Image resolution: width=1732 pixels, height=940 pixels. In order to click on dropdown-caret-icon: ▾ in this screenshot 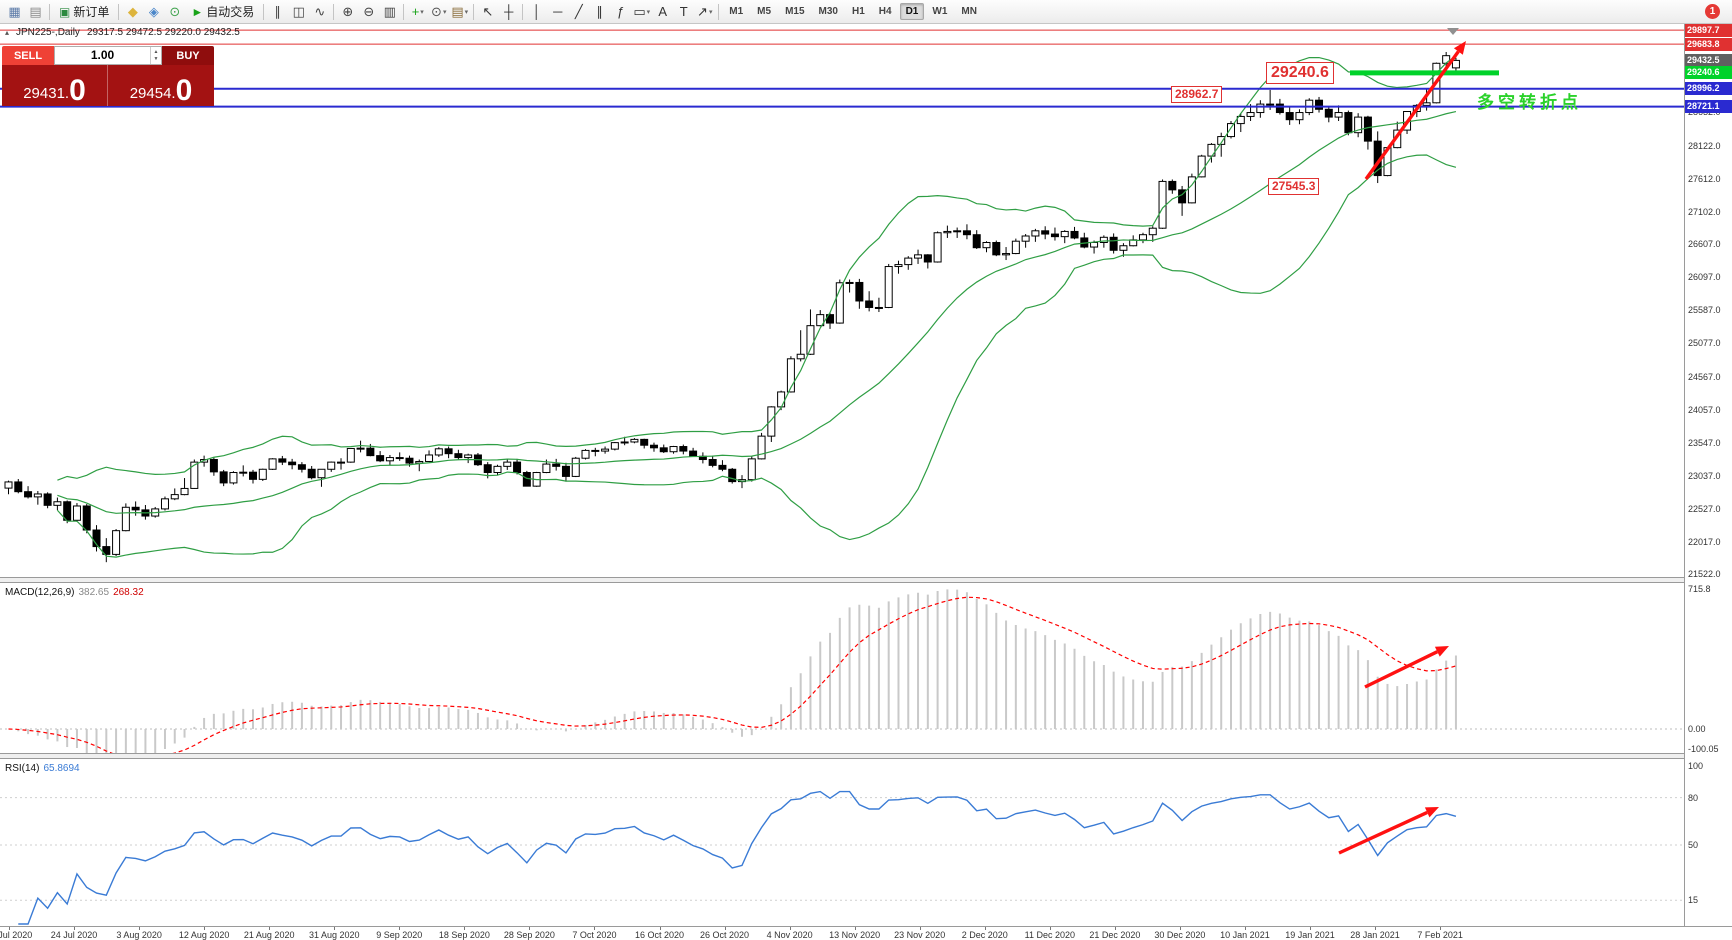, I will do `click(422, 12)`.